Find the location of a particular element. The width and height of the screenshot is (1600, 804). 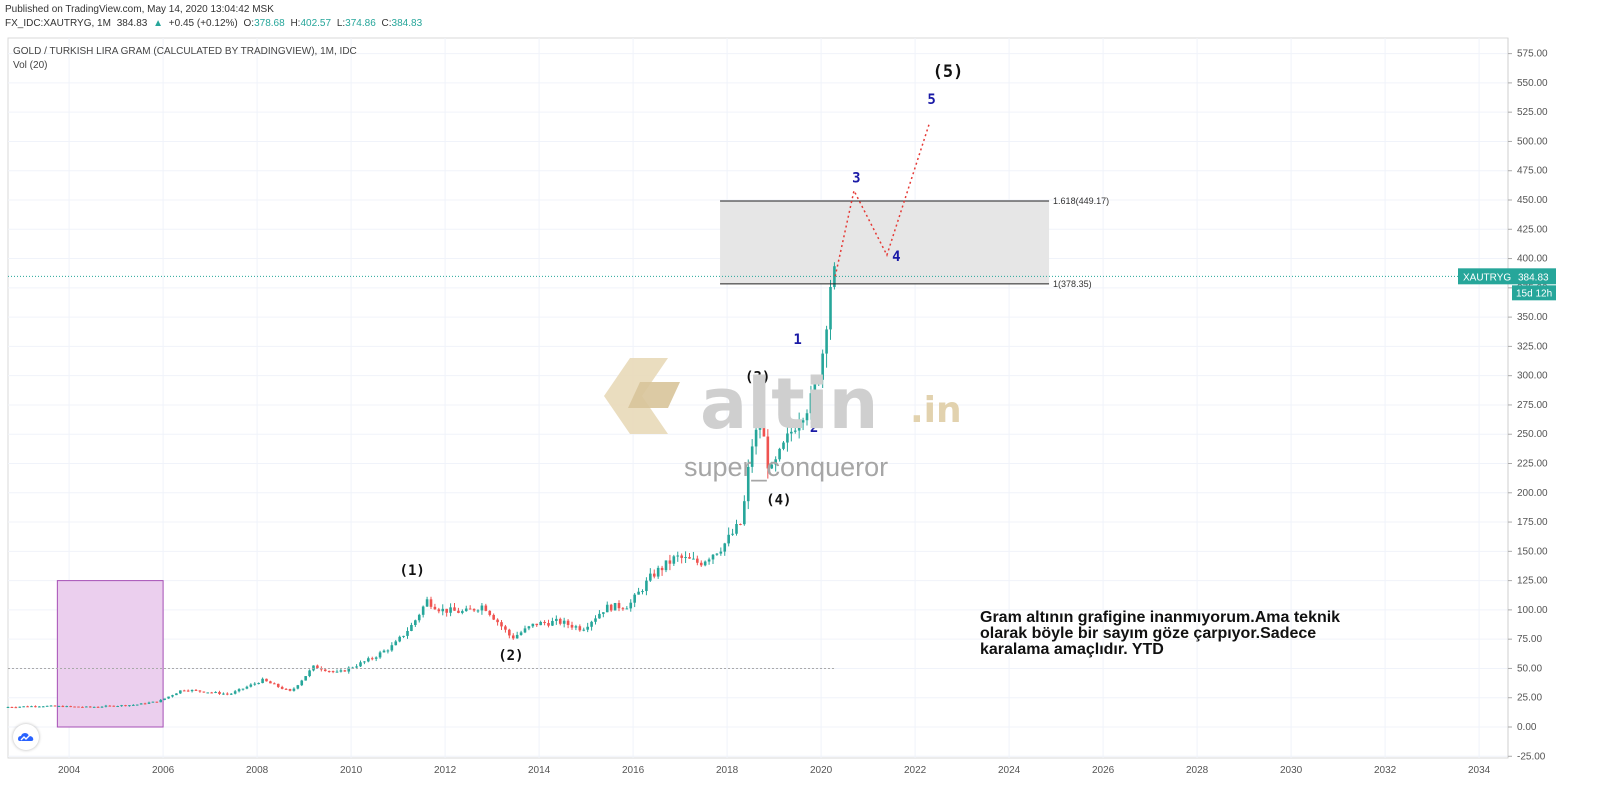

wave-label: (4) is located at coordinates (778, 500).